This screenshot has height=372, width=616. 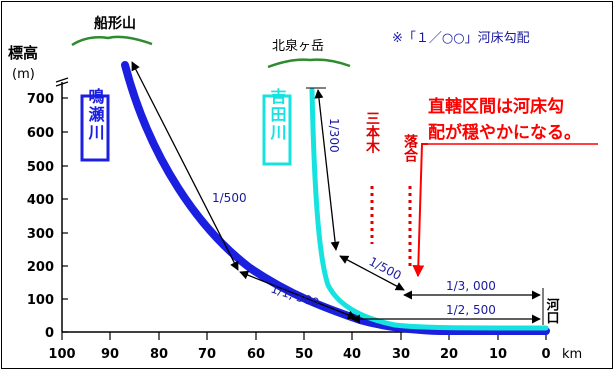 What do you see at coordinates (278, 114) in the screenshot?
I see `yoshida-label: 吉田川` at bounding box center [278, 114].